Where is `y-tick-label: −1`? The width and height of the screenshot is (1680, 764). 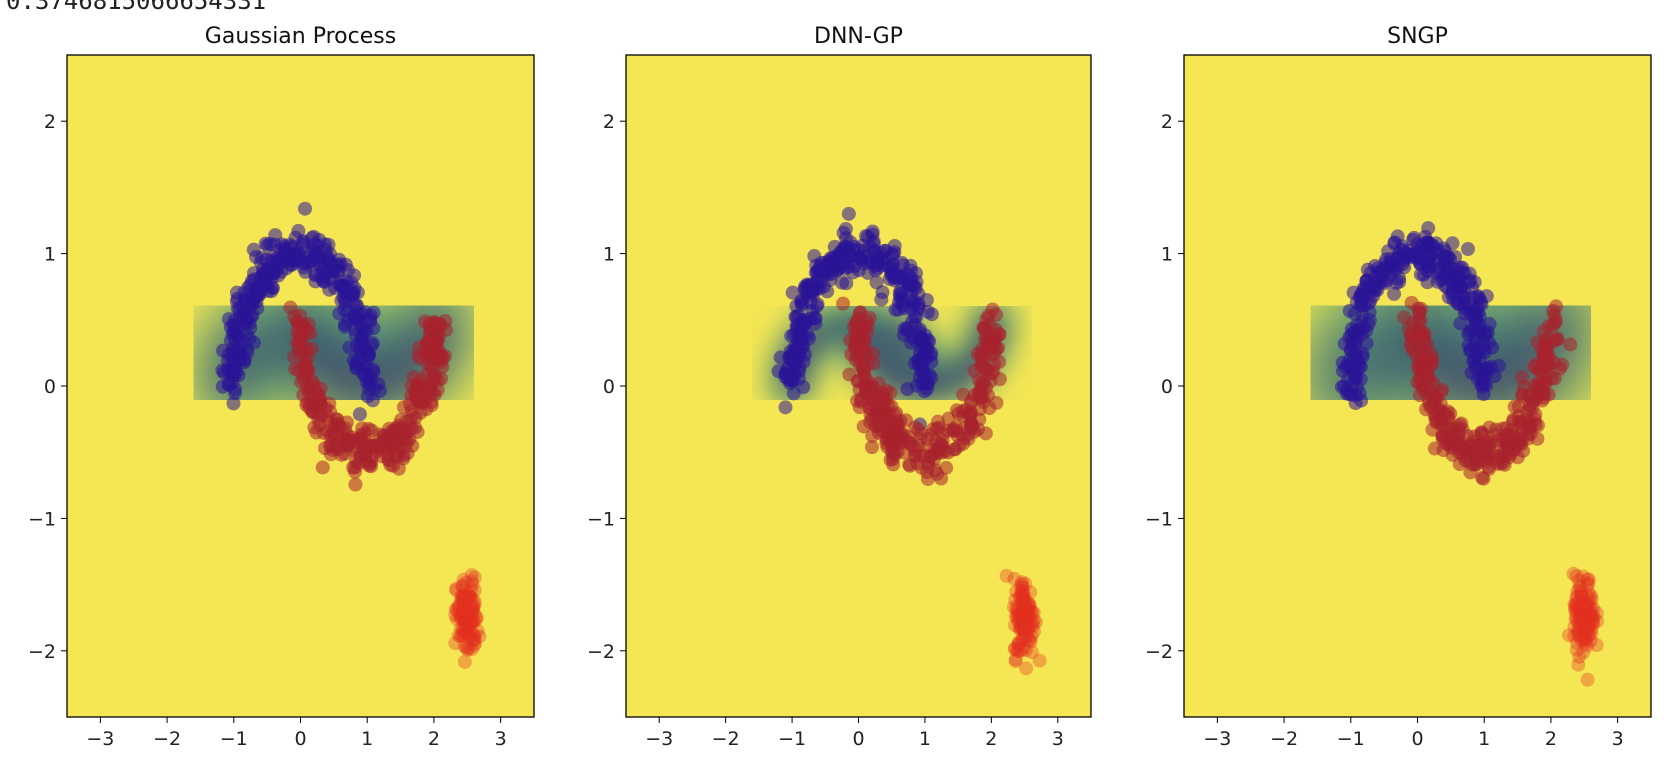 y-tick-label: −1 is located at coordinates (1159, 519).